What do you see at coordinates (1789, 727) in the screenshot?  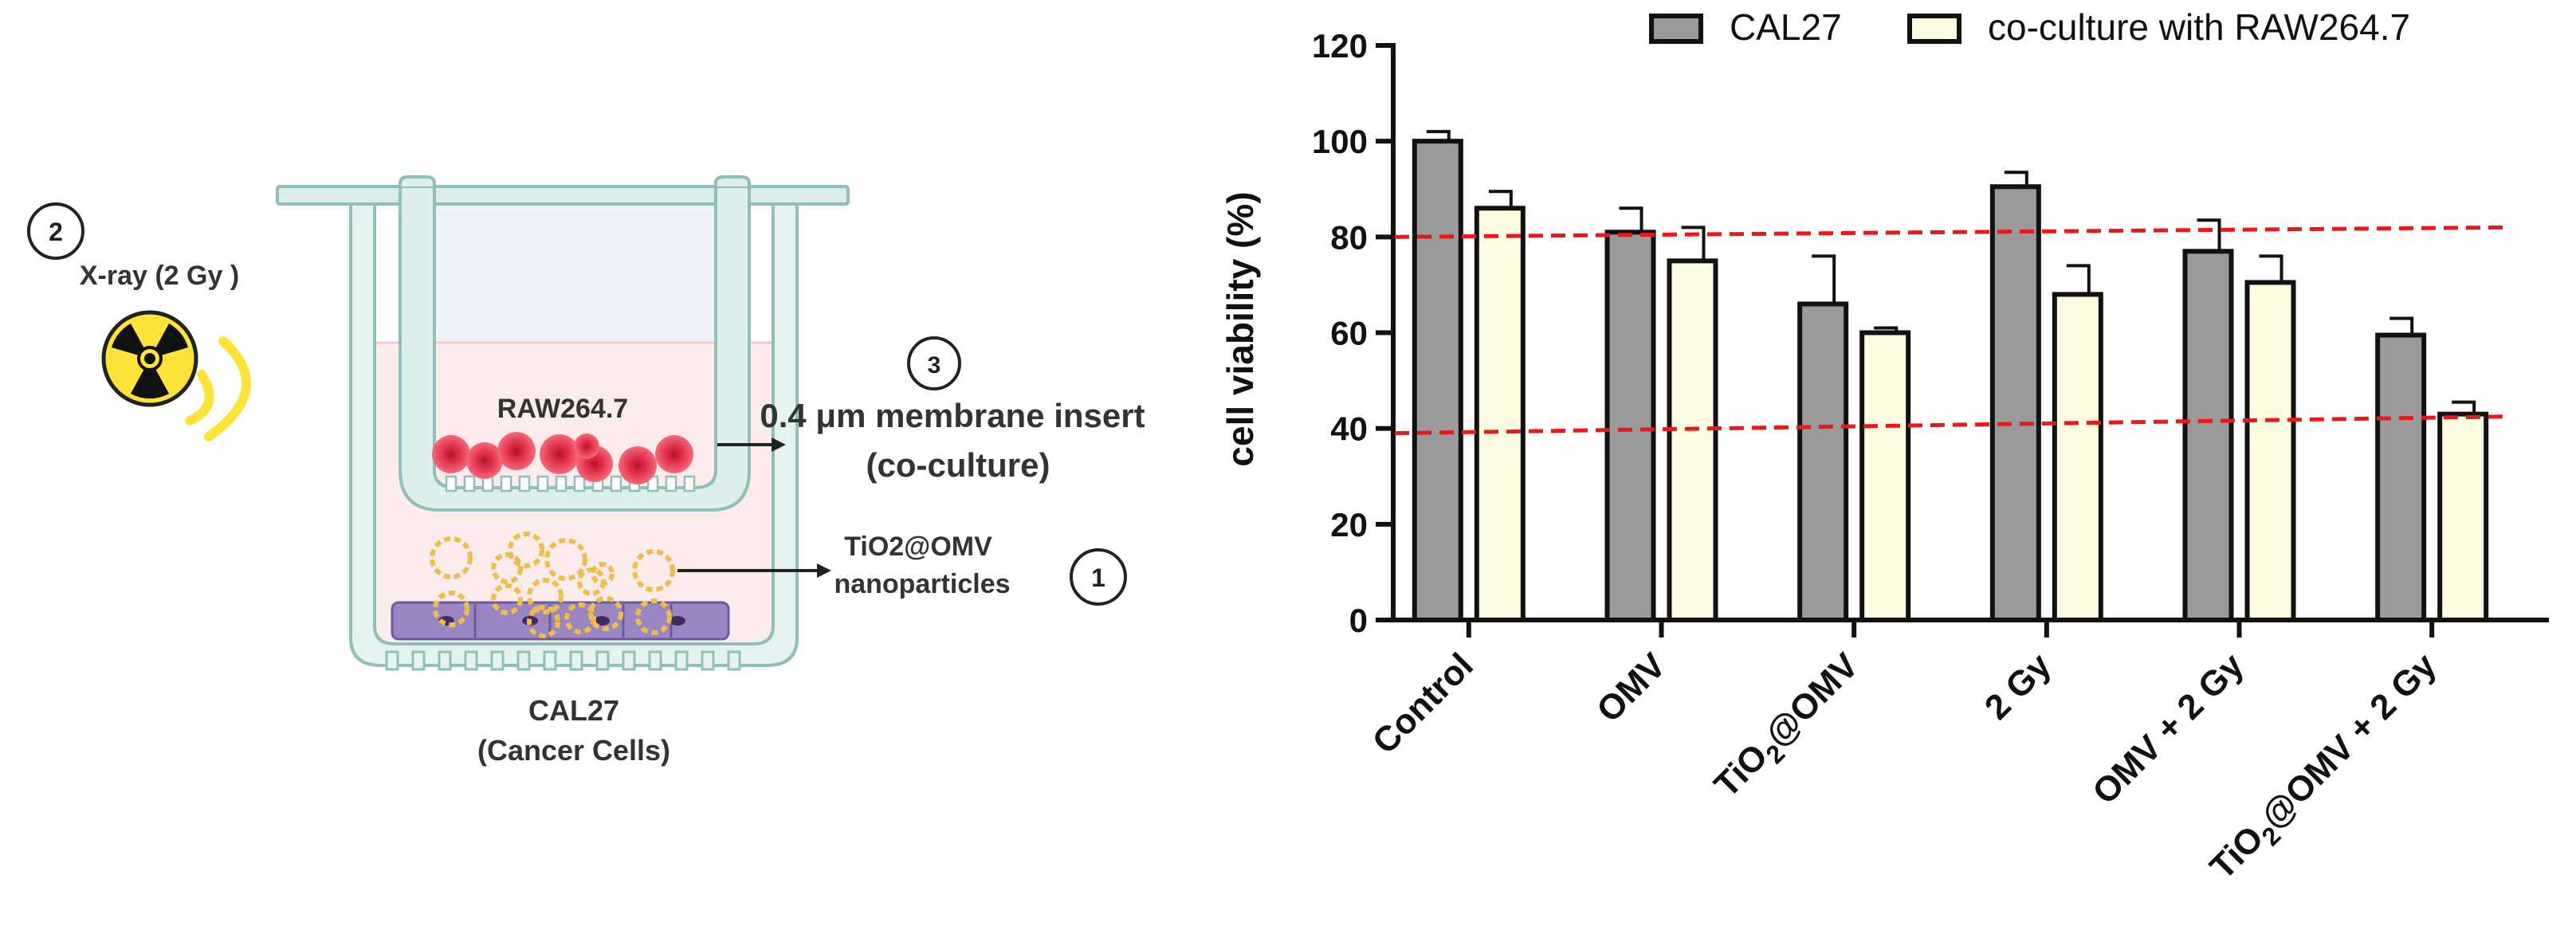 I see `x-tick-label: TiO2@OMV` at bounding box center [1789, 727].